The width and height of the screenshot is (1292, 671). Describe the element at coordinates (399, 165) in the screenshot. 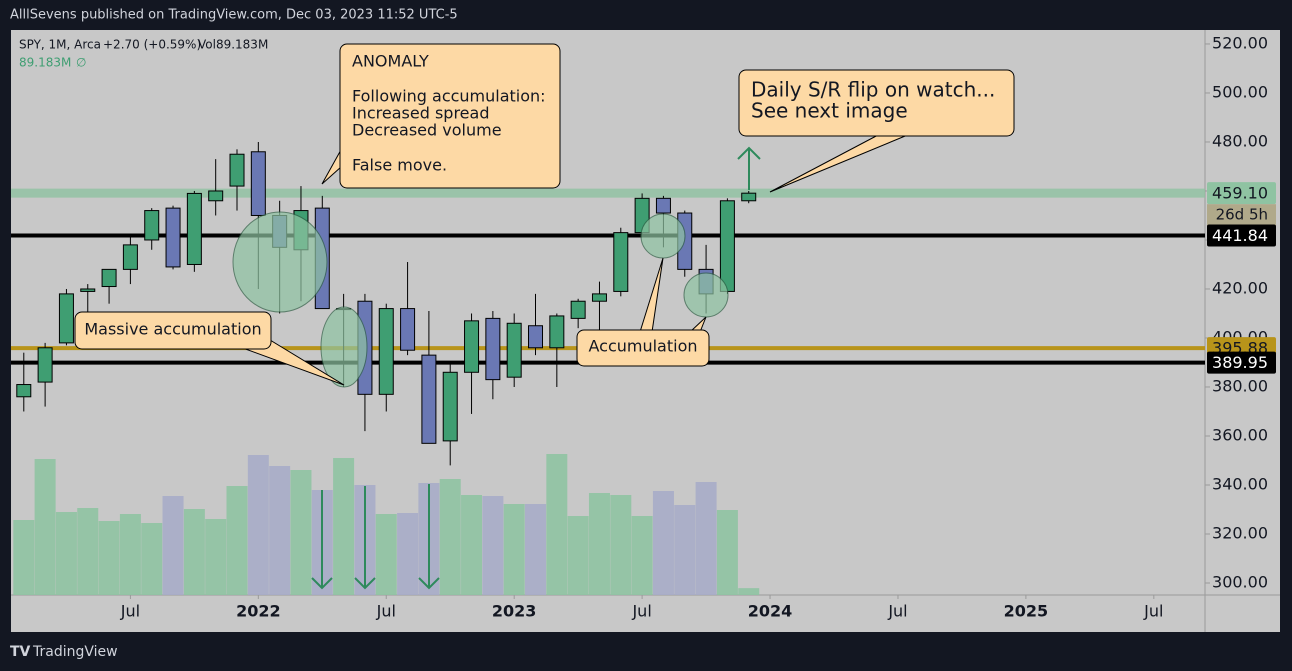

I see `annotation-text: False move.` at that location.